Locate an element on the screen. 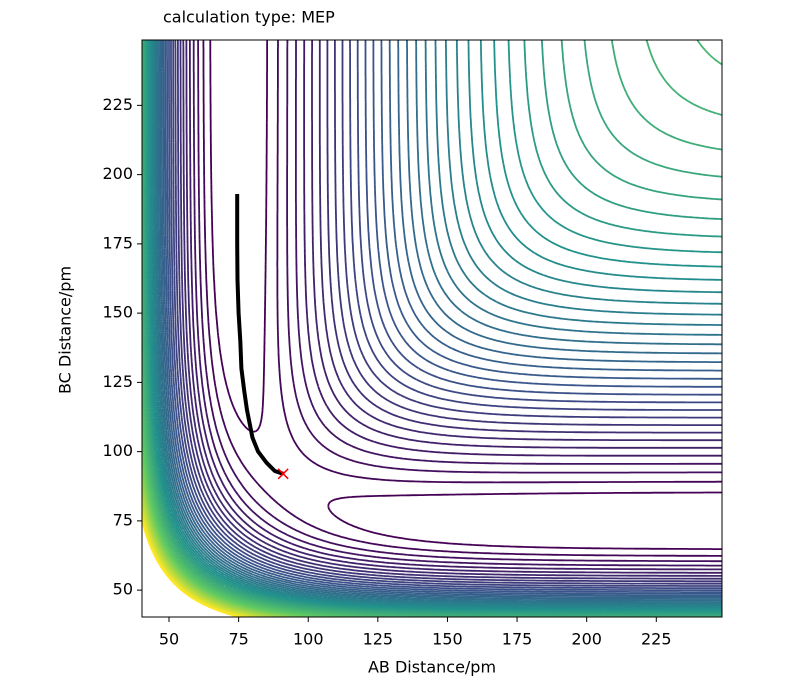  marker-stroke is located at coordinates (283, 474).